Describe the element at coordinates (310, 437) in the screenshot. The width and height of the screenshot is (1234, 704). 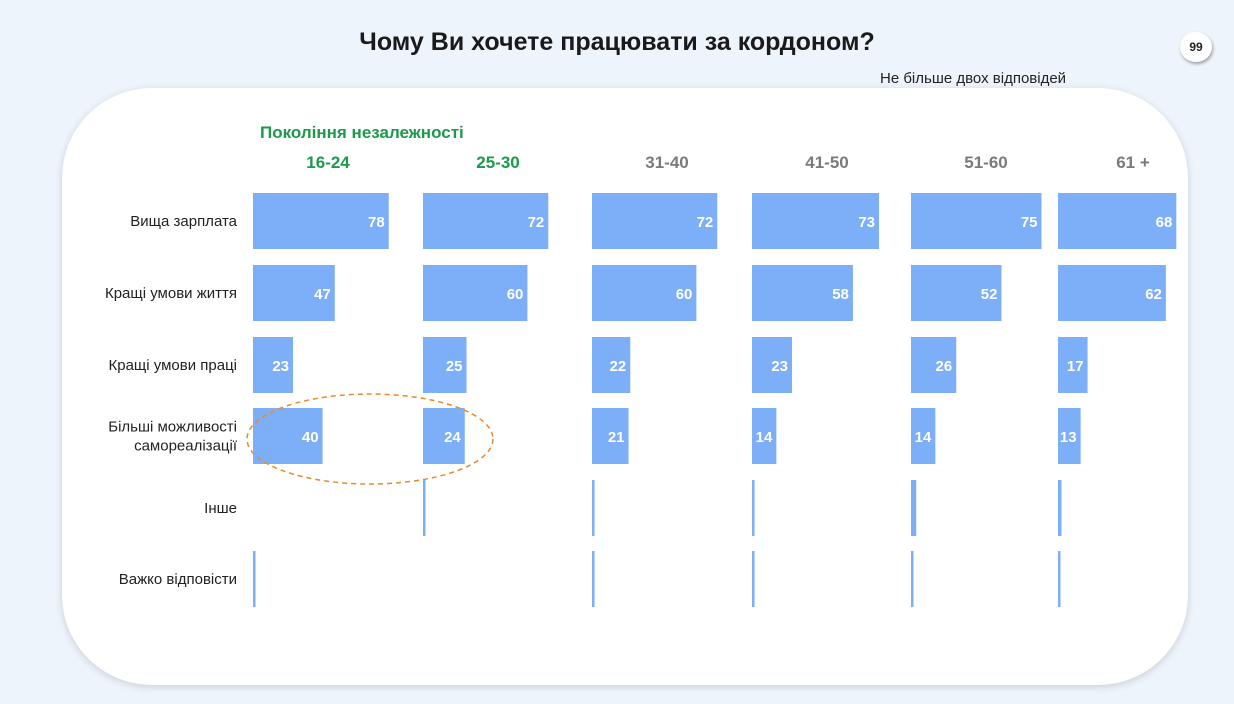
I see `bar-value-label: 40` at that location.